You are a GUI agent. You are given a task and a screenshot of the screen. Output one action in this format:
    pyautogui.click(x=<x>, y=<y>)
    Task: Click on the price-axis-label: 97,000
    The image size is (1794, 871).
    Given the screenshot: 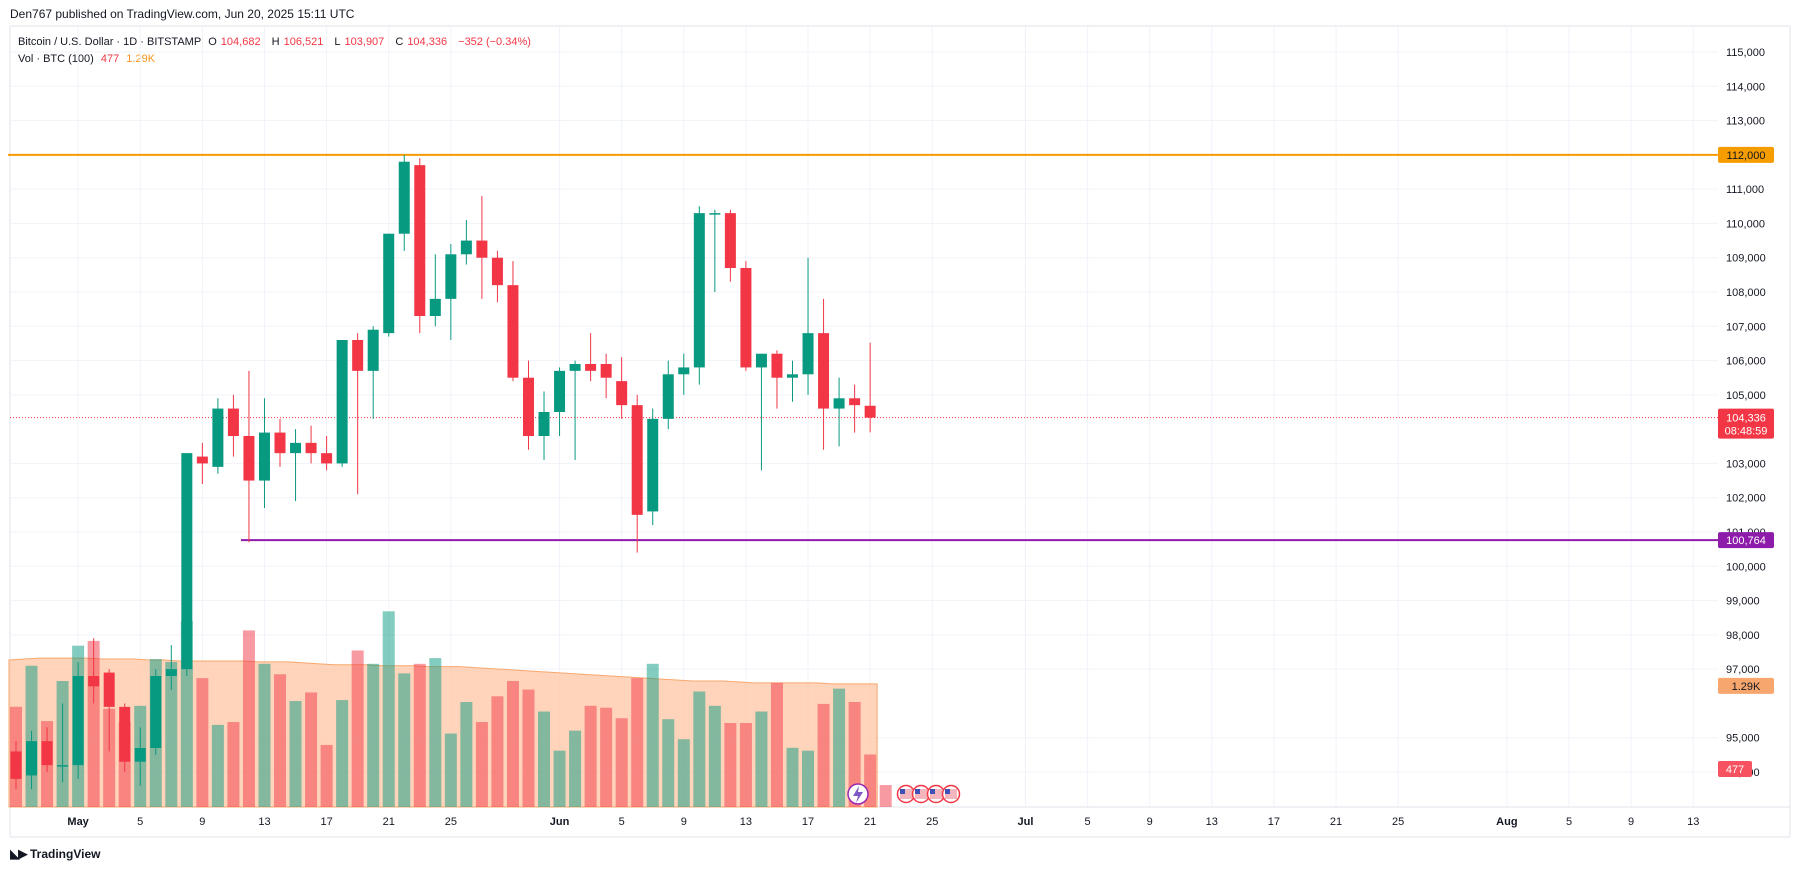 What is the action you would take?
    pyautogui.click(x=1743, y=670)
    